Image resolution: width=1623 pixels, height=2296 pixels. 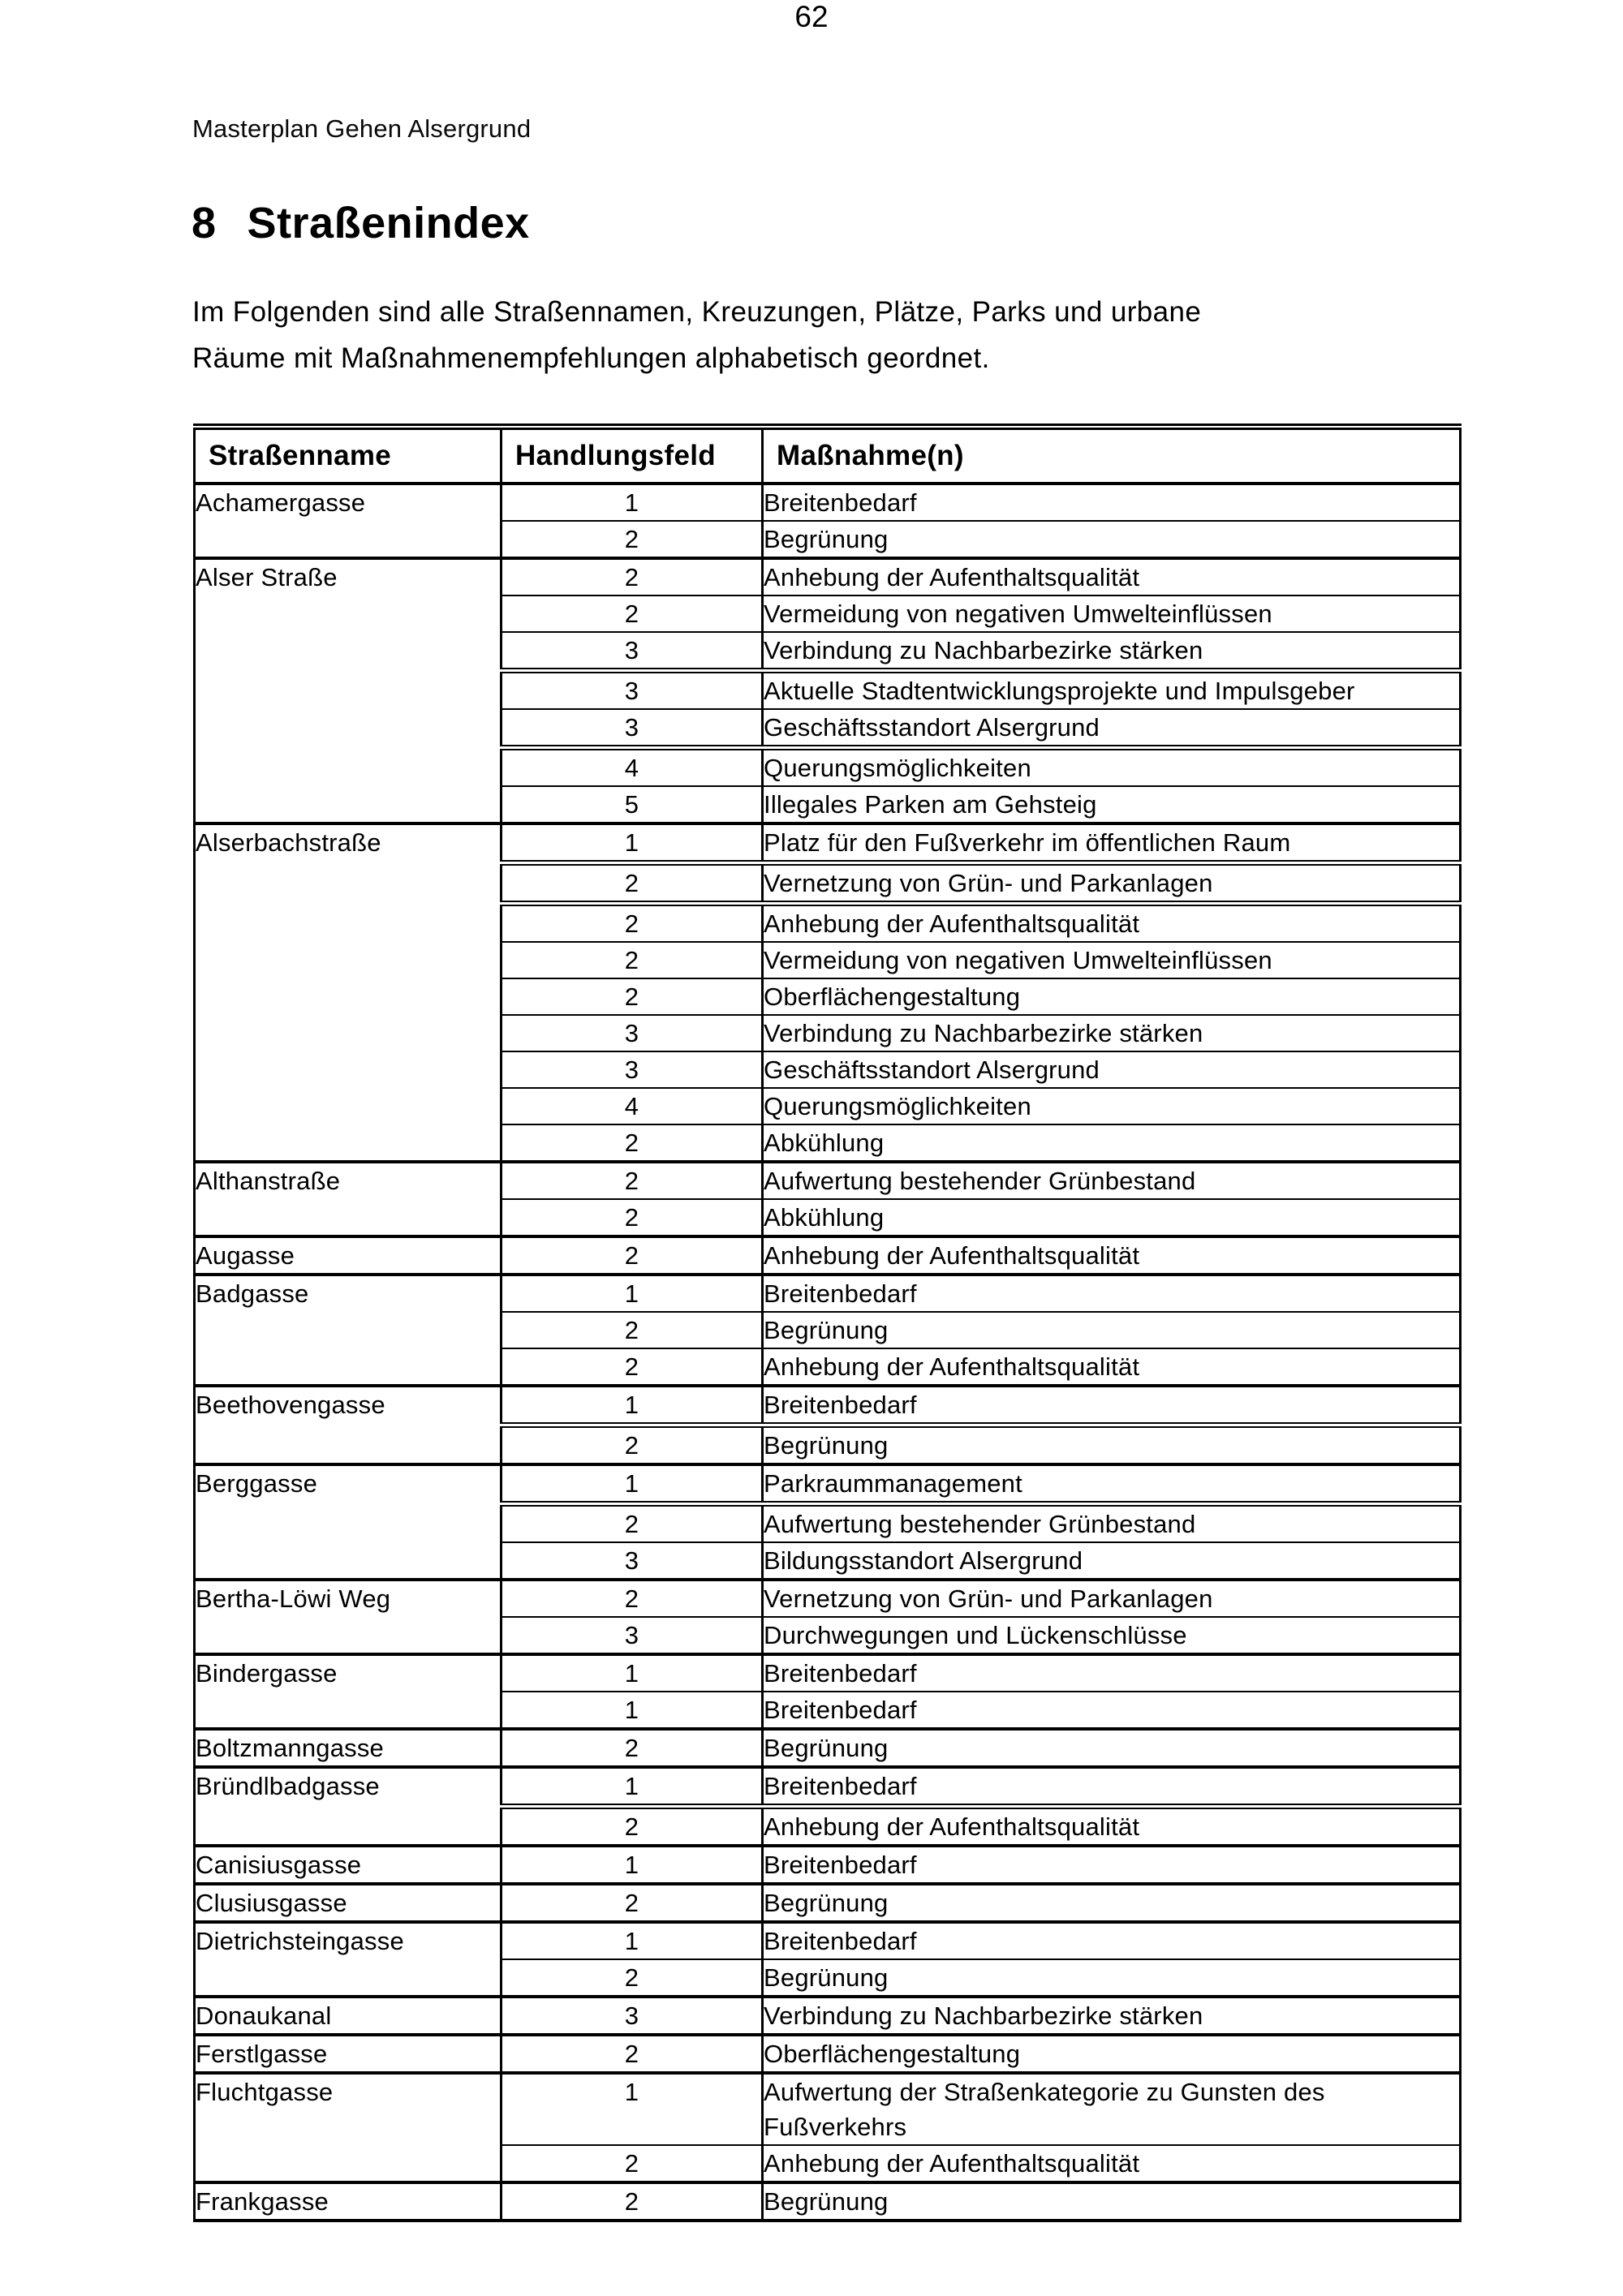 I want to click on table-row: Achamergasse 1 Breitenbedarf, so click(x=827, y=520).